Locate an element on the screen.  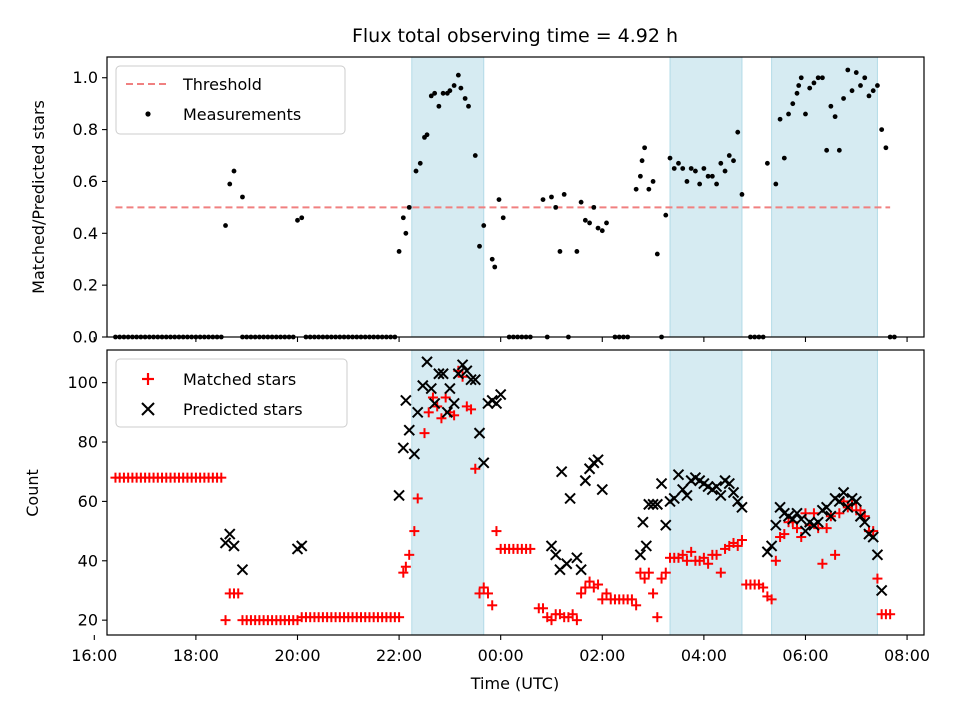
bottom-legend-box is located at coordinates (231, 393).